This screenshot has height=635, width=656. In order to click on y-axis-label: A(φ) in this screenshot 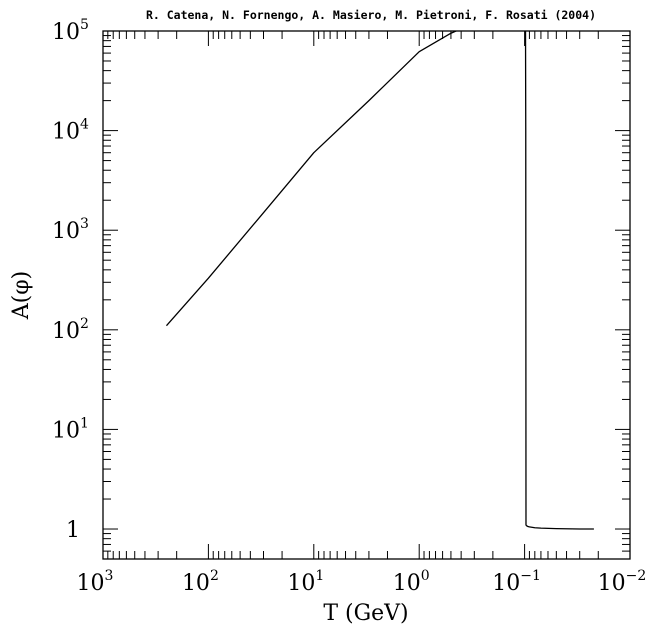, I will do `click(21, 295)`.